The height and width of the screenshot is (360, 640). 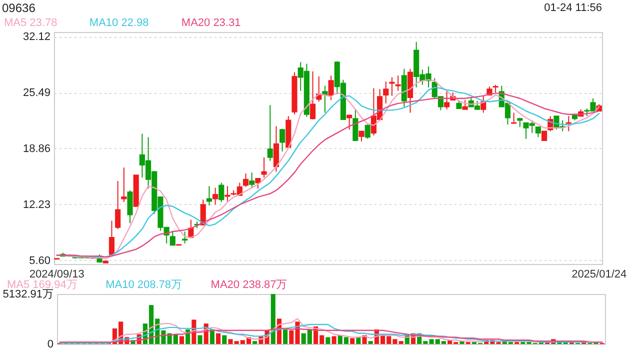 What do you see at coordinates (36, 37) in the screenshot?
I see `y-tick-label: 32.12` at bounding box center [36, 37].